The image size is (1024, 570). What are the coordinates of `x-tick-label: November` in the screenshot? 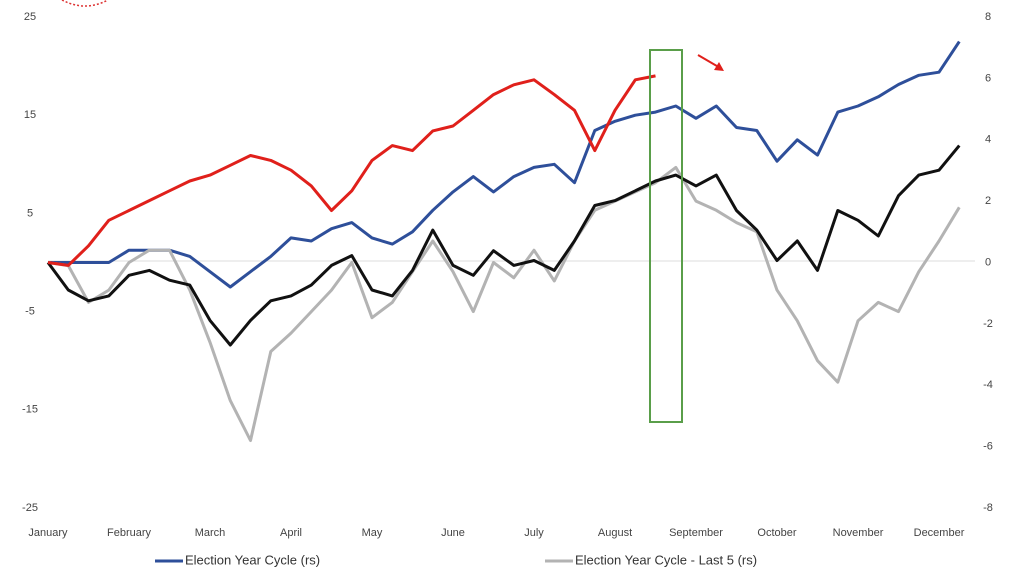 It's located at (858, 533).